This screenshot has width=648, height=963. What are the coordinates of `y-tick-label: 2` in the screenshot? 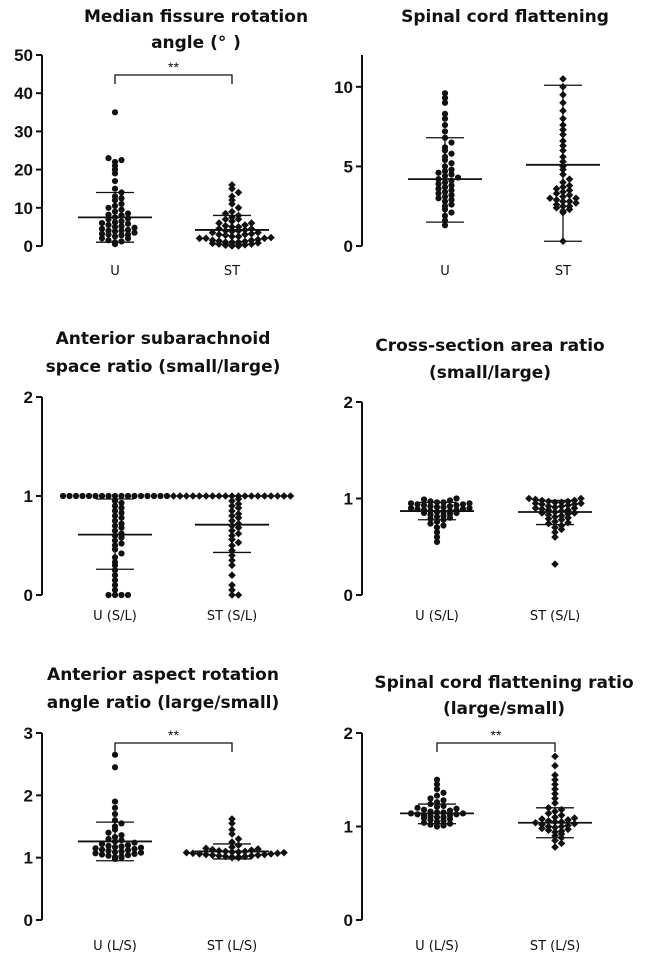 It's located at (28, 397).